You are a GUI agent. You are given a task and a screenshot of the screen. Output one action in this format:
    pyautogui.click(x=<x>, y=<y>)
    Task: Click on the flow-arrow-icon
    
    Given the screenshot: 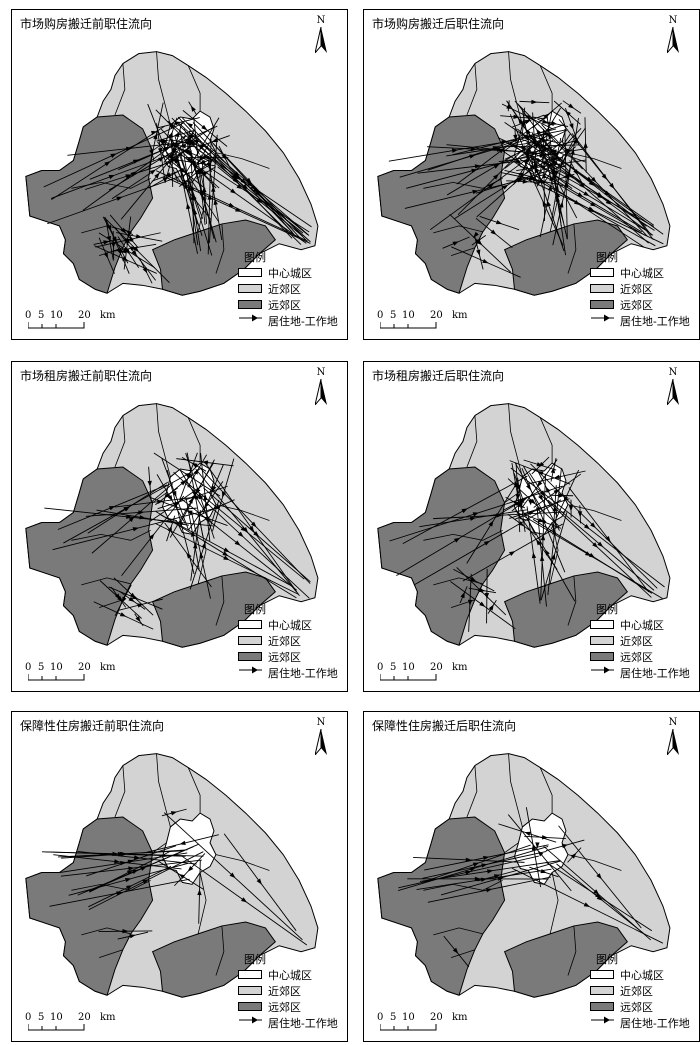 What is the action you would take?
    pyautogui.click(x=250, y=670)
    